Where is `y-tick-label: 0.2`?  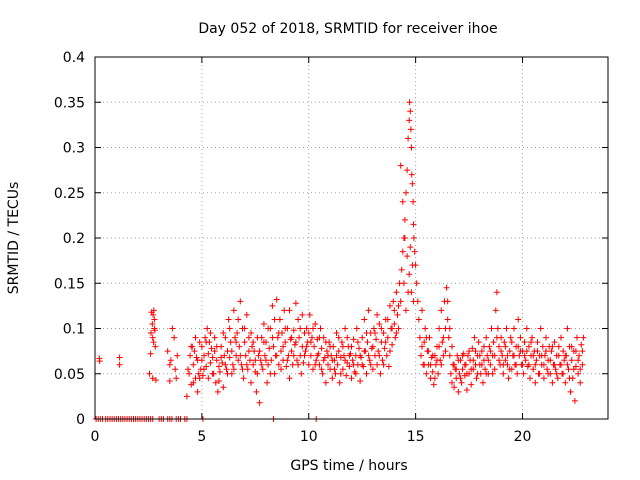
y-tick-label: 0.2 is located at coordinates (74, 239).